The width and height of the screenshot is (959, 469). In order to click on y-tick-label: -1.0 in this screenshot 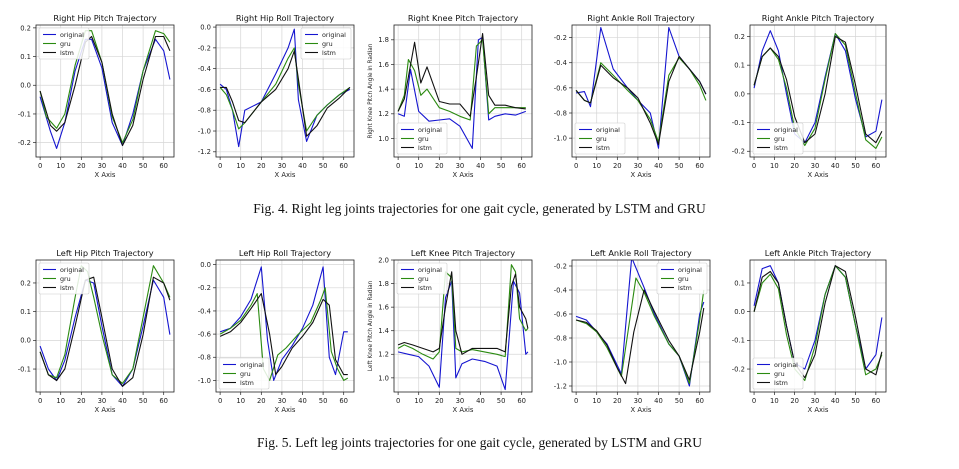, I will do `click(204, 381)`.